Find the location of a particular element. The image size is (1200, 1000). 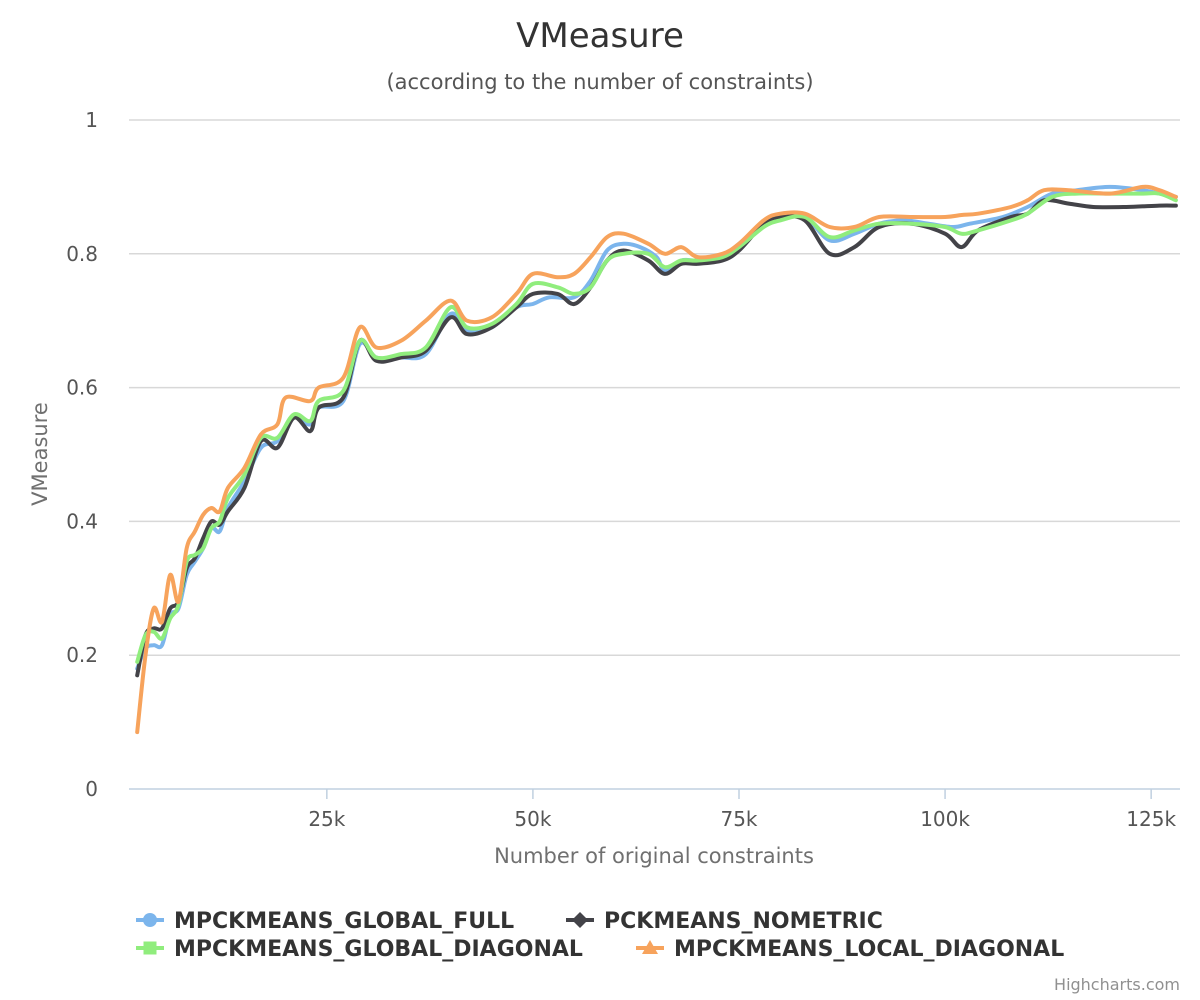

x-axis-ticks: 25k 50k 75k 100k 125k is located at coordinates (742, 810).